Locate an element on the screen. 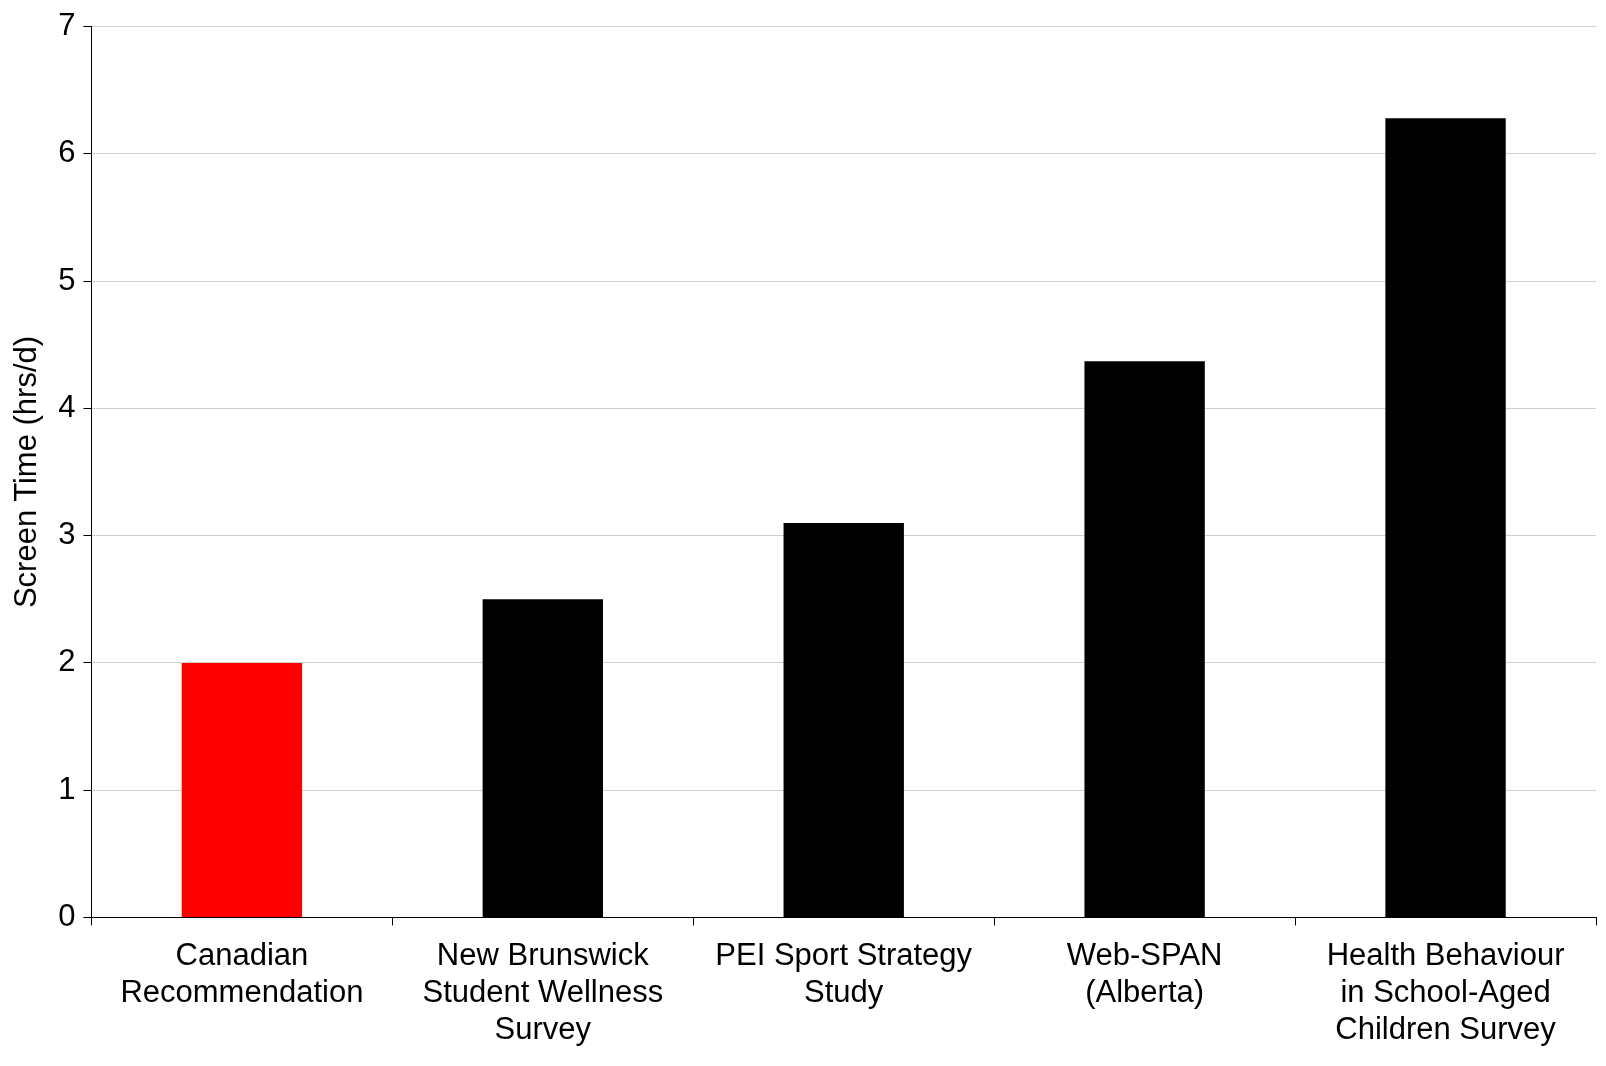 The height and width of the screenshot is (1066, 1606). y-tick-label: 7 is located at coordinates (67, 25).